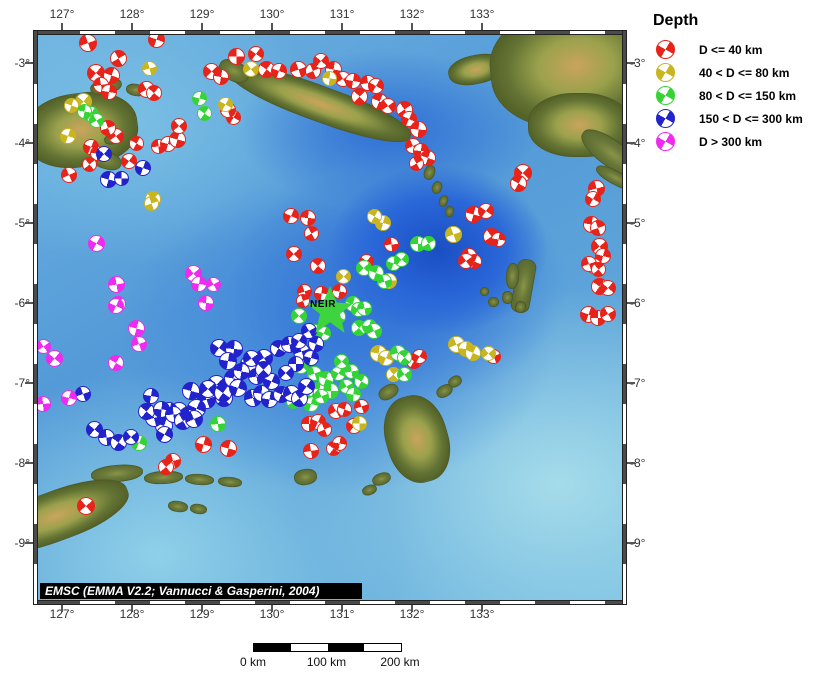  I want to click on neir-station-star-icon, so click(330, 309).